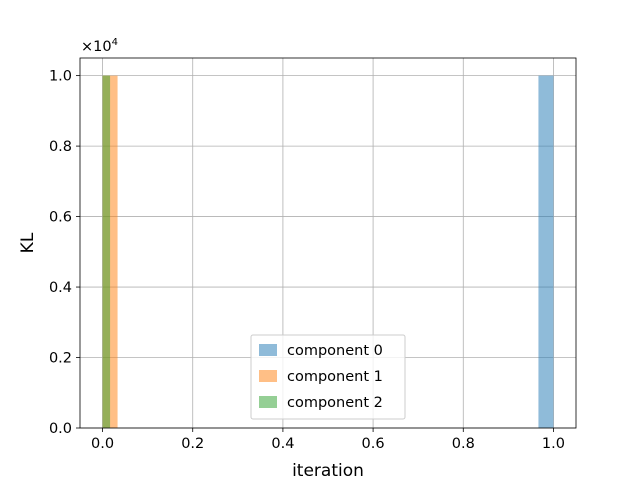 This screenshot has width=640, height=480. I want to click on x-tick-label: 1.0, so click(553, 444).